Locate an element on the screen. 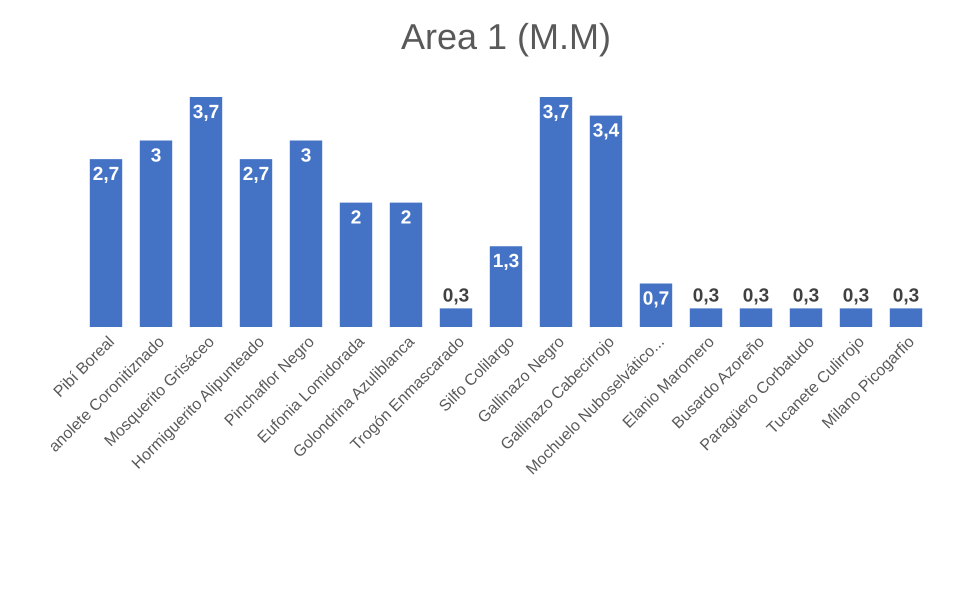 This screenshot has height=591, width=958. data-label: 0,7 is located at coordinates (656, 299).